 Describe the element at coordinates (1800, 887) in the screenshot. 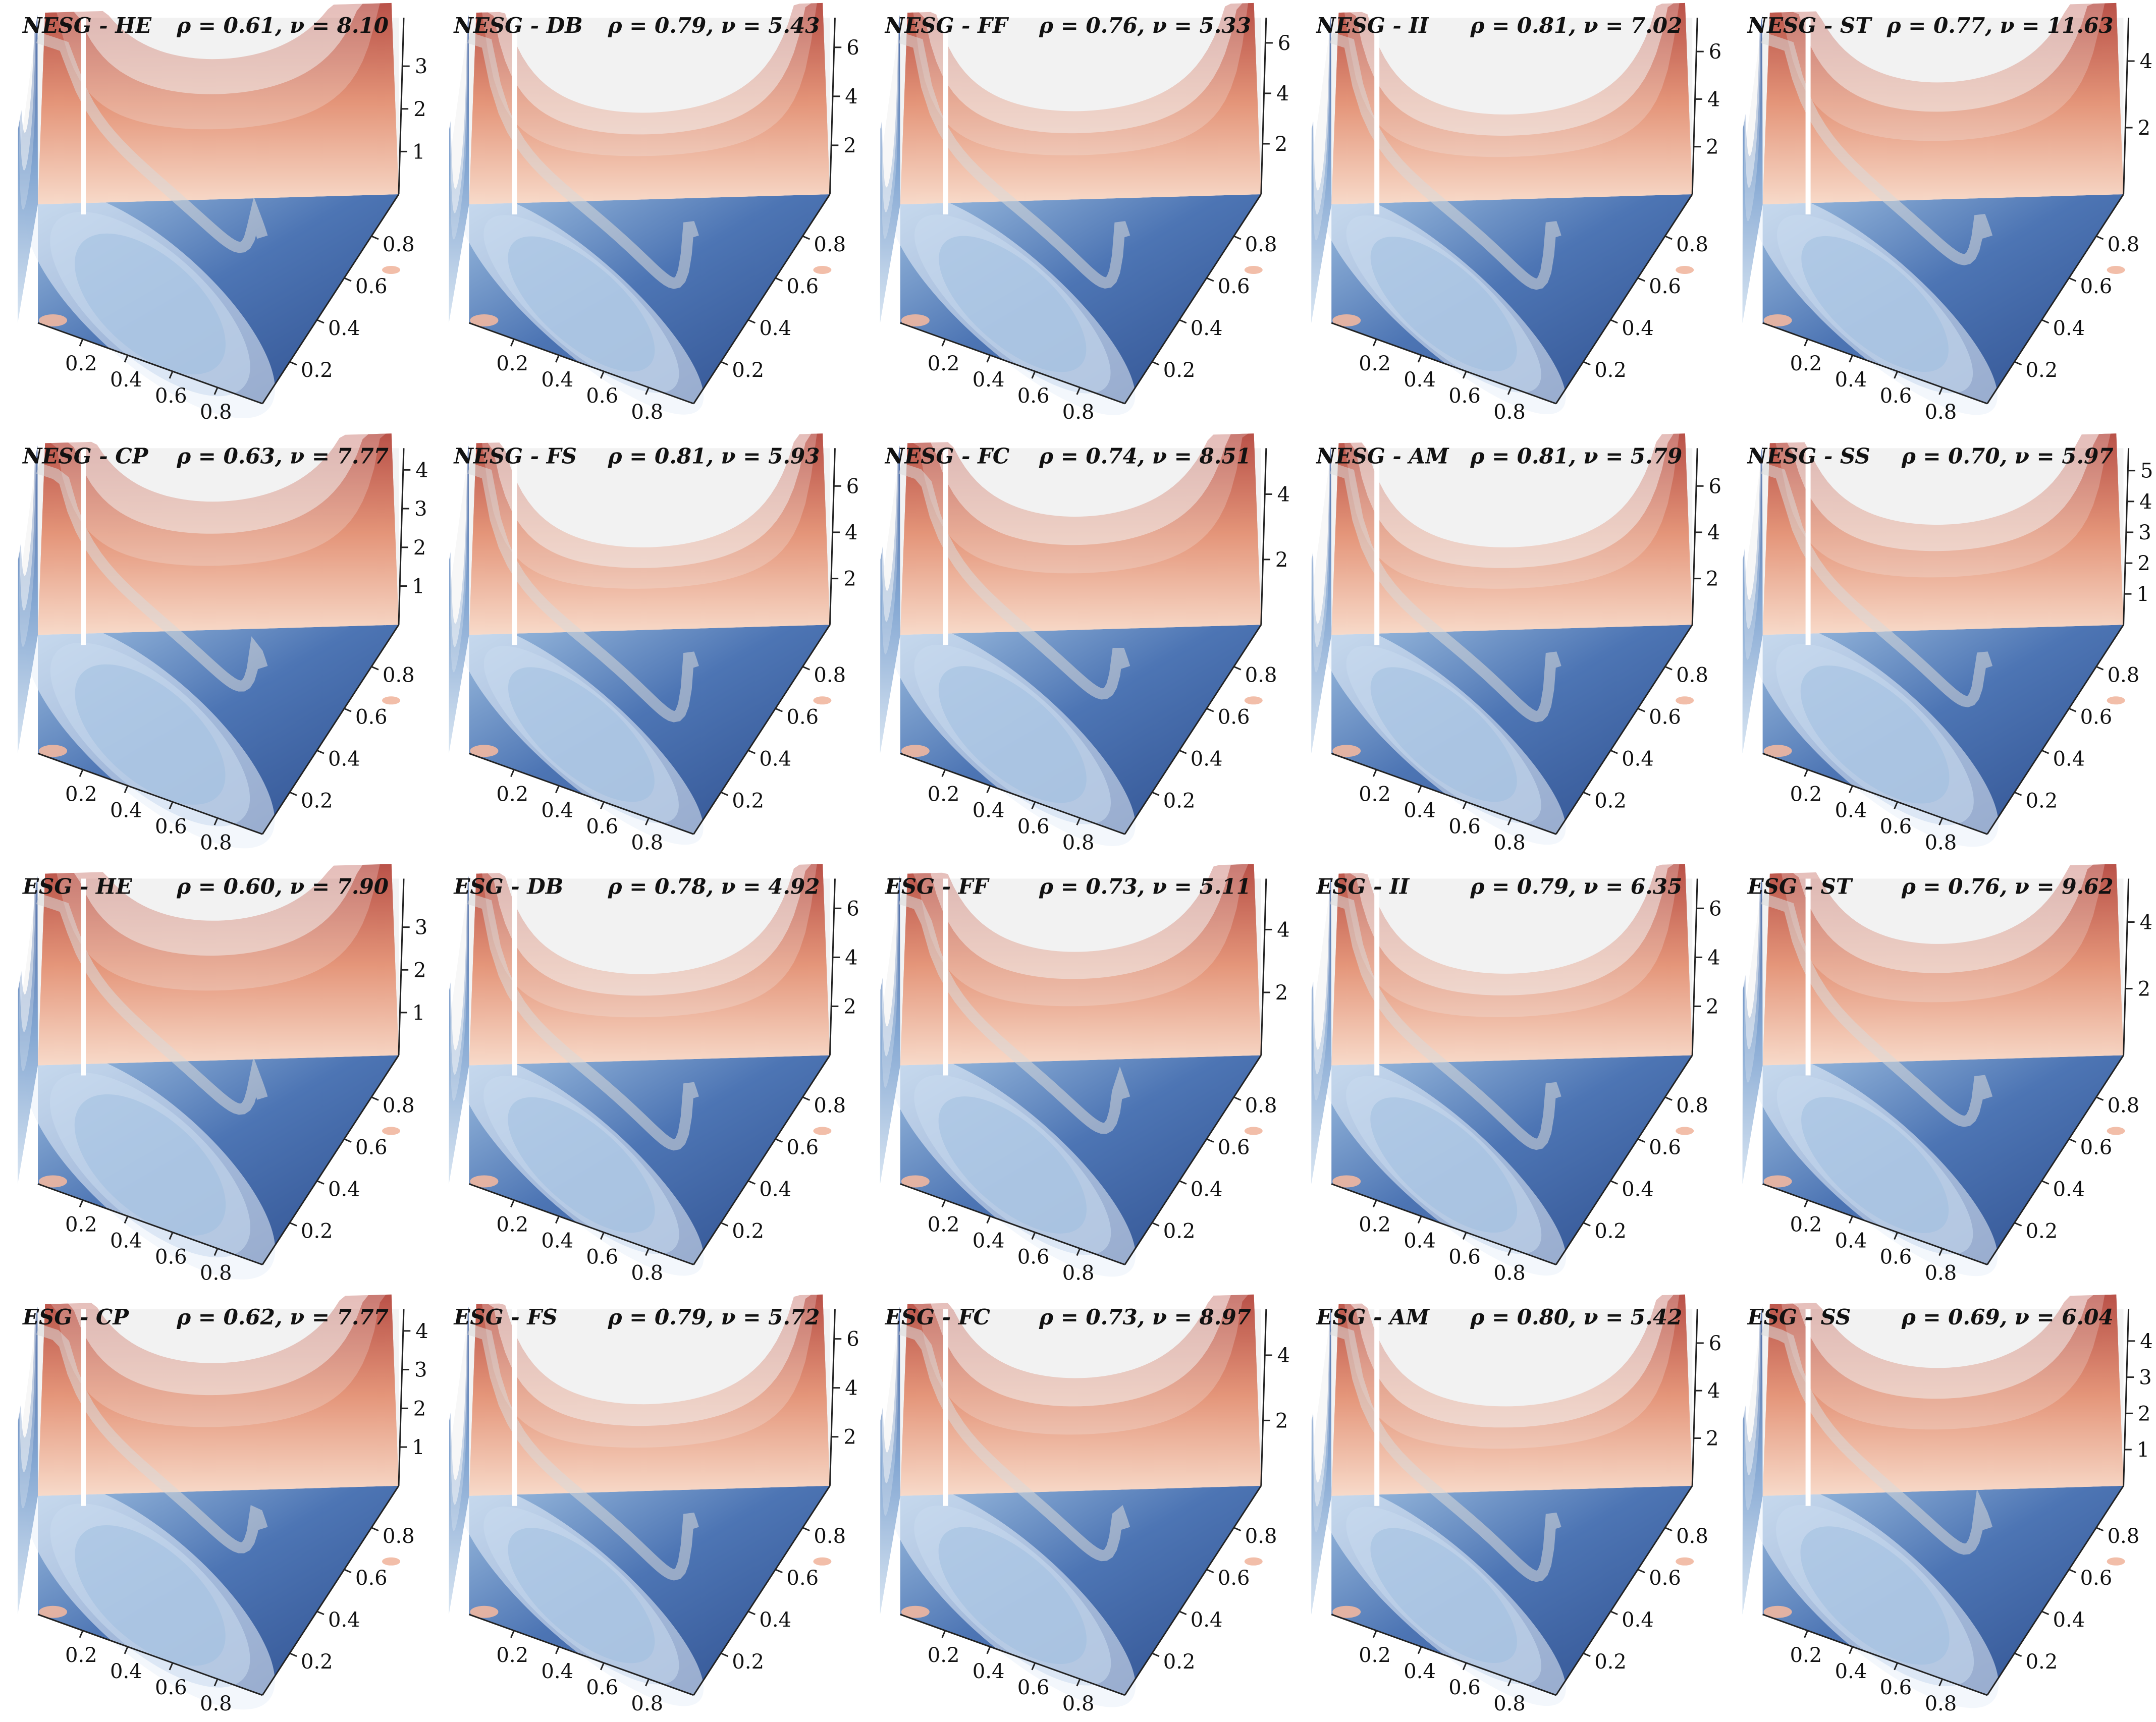

I see `panel-title: ESG - ST` at that location.